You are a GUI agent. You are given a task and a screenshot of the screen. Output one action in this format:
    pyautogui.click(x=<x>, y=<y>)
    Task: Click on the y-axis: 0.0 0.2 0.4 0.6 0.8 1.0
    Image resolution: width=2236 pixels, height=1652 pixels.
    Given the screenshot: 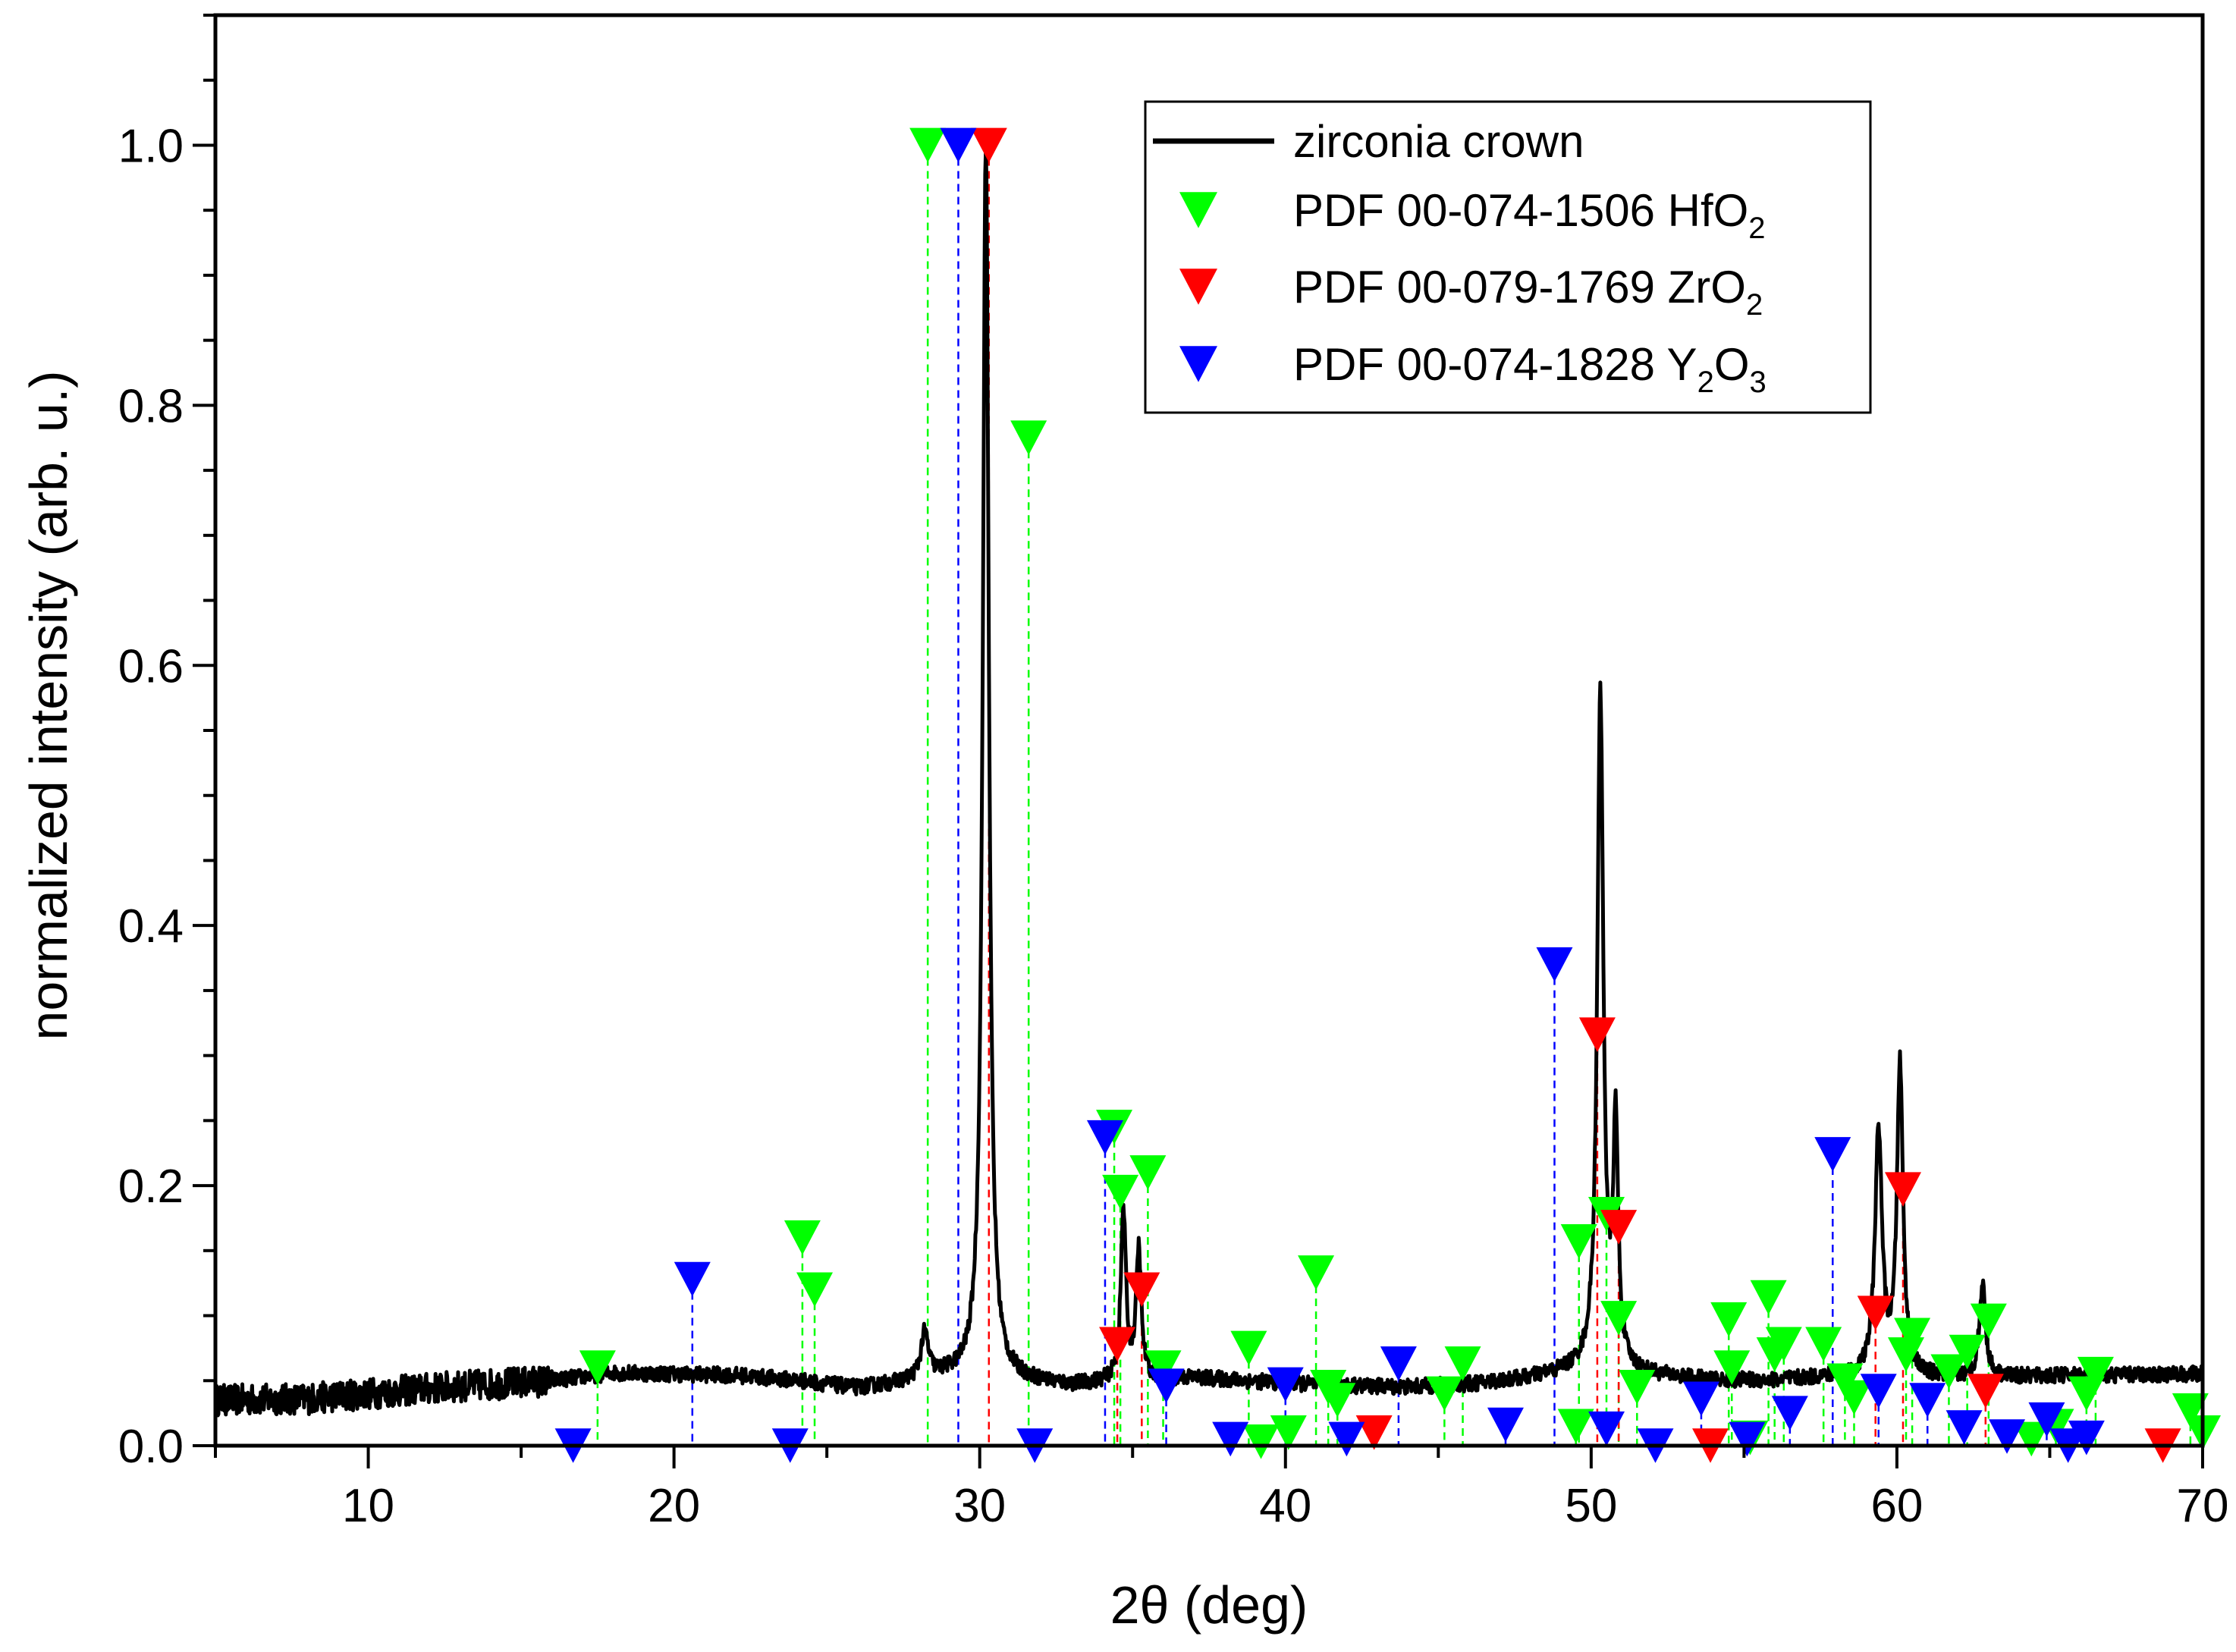 What is the action you would take?
    pyautogui.click(x=167, y=744)
    